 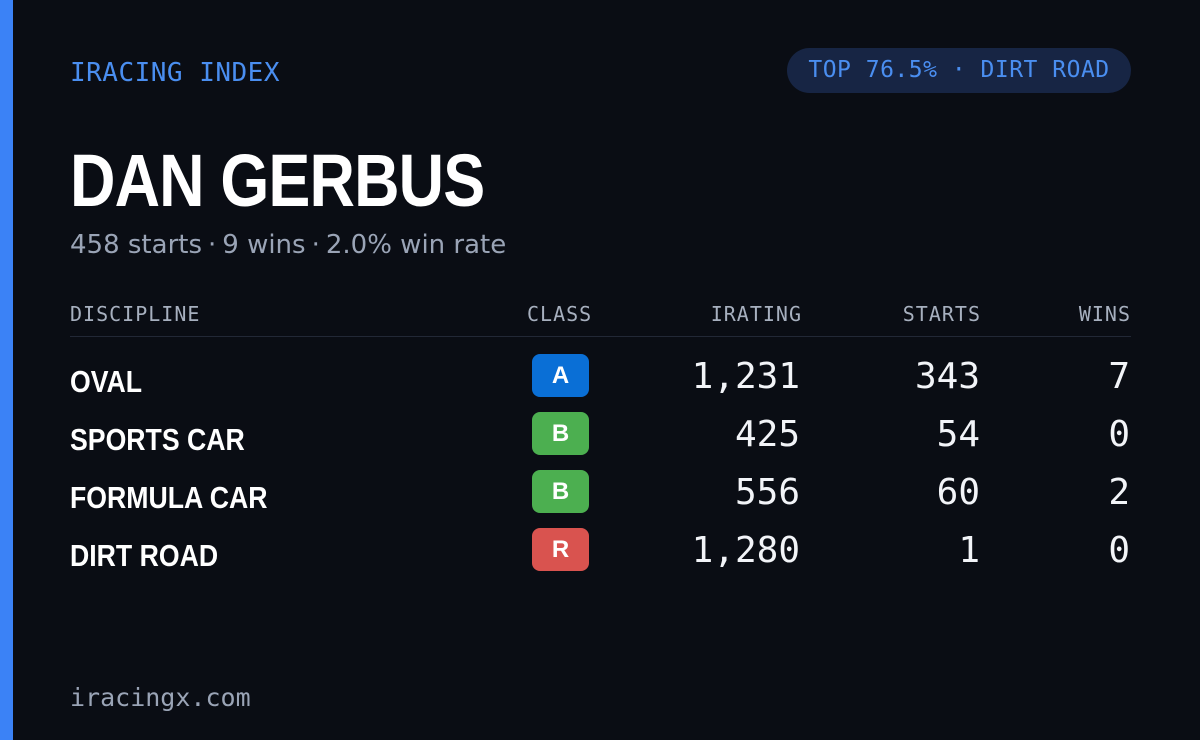 I want to click on driver-name: DAN GERBUS, so click(x=277, y=180).